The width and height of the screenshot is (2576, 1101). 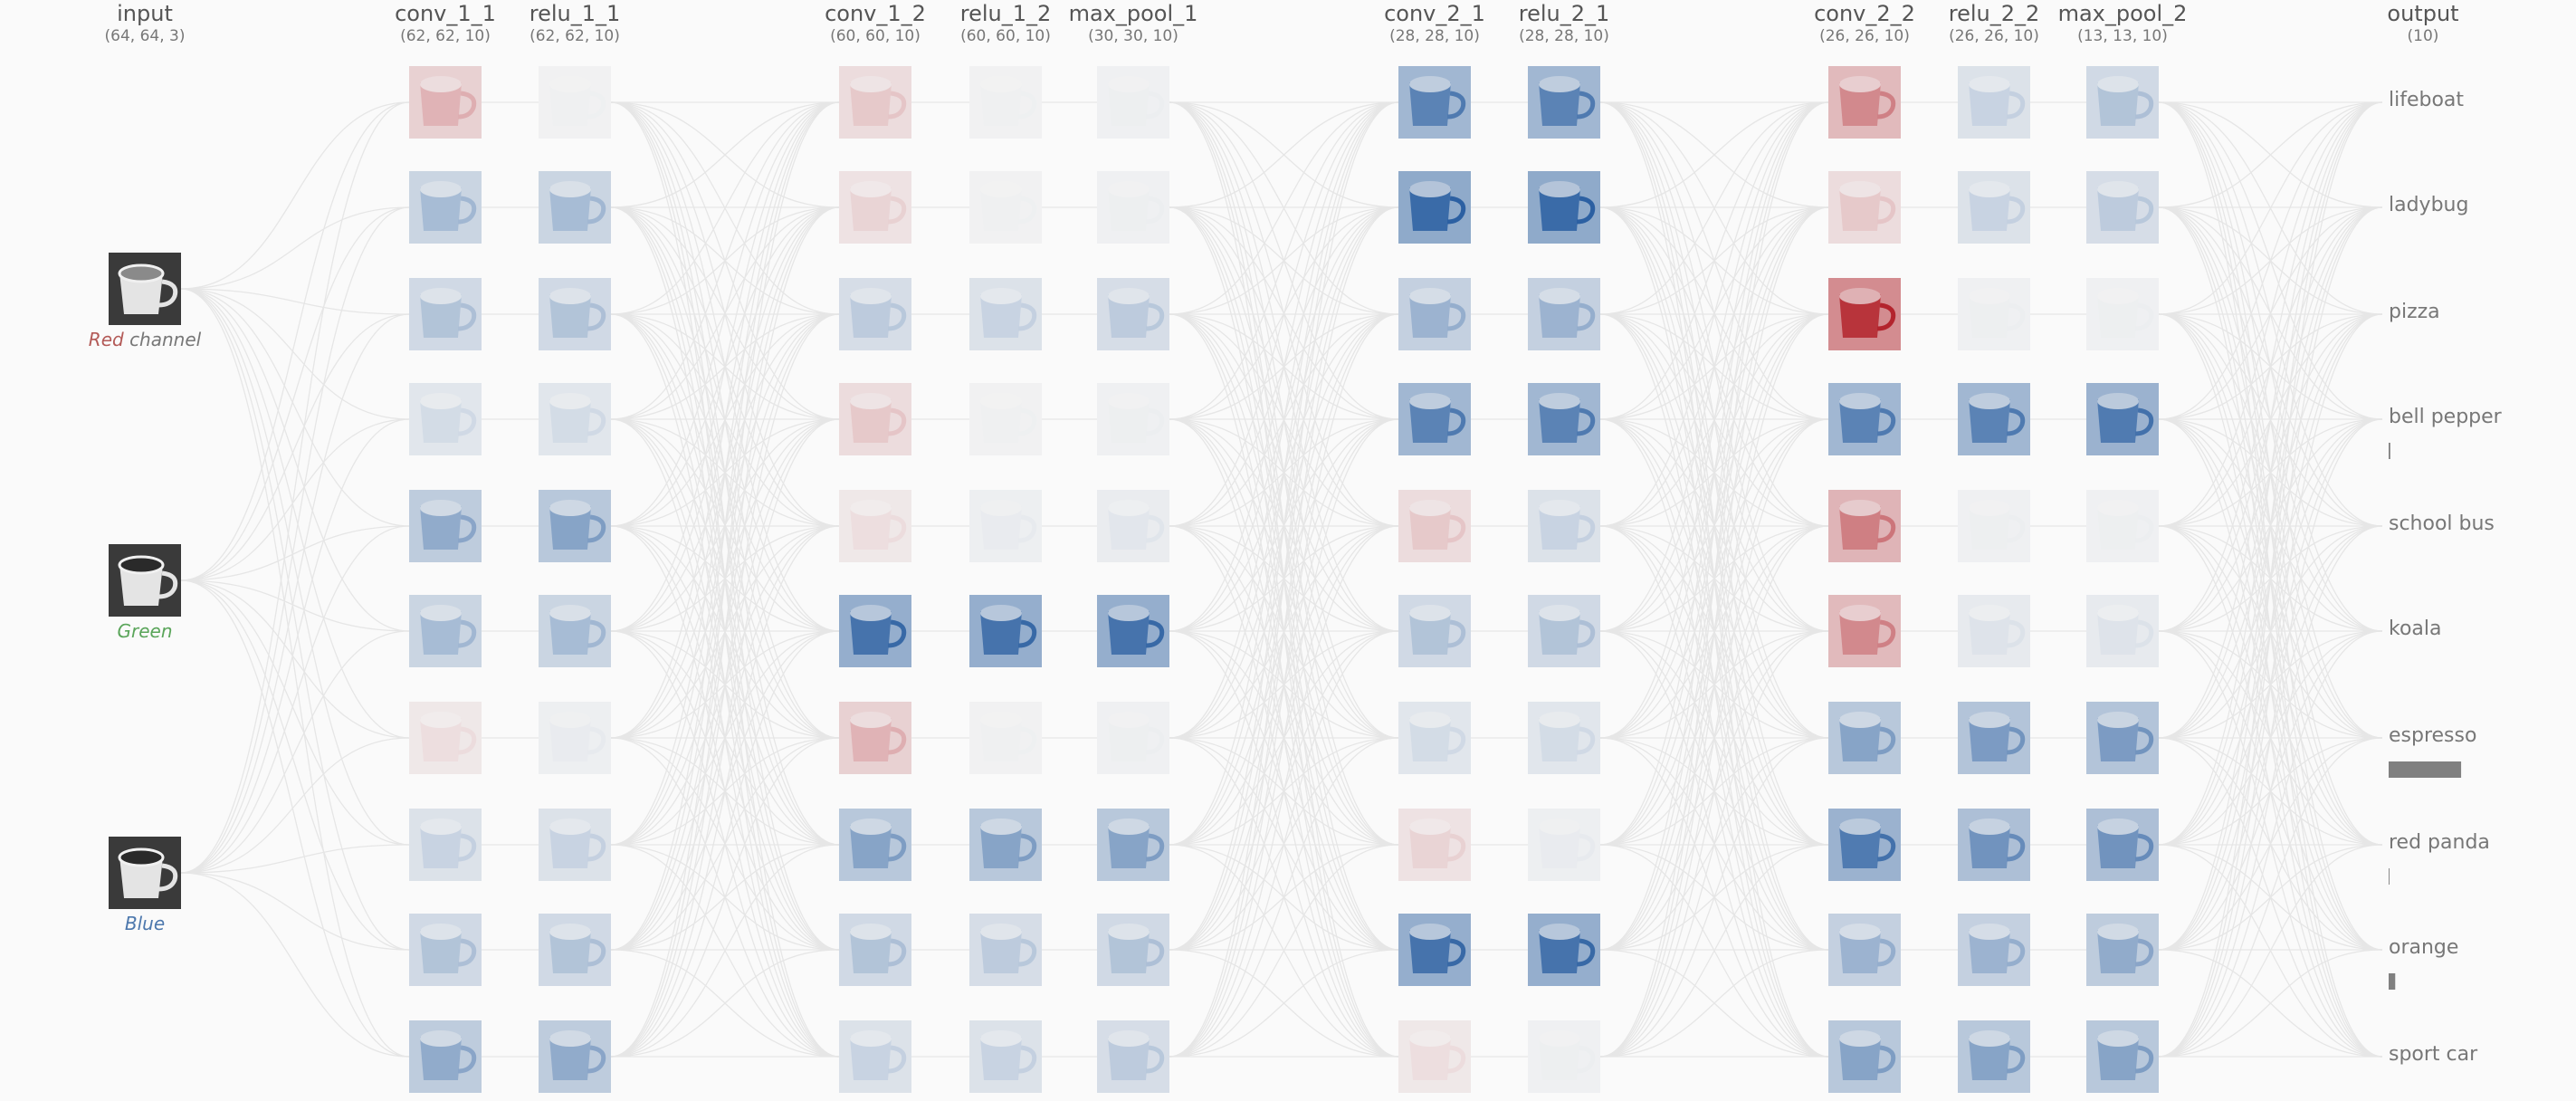 What do you see at coordinates (2424, 948) in the screenshot?
I see `class-label: orange` at bounding box center [2424, 948].